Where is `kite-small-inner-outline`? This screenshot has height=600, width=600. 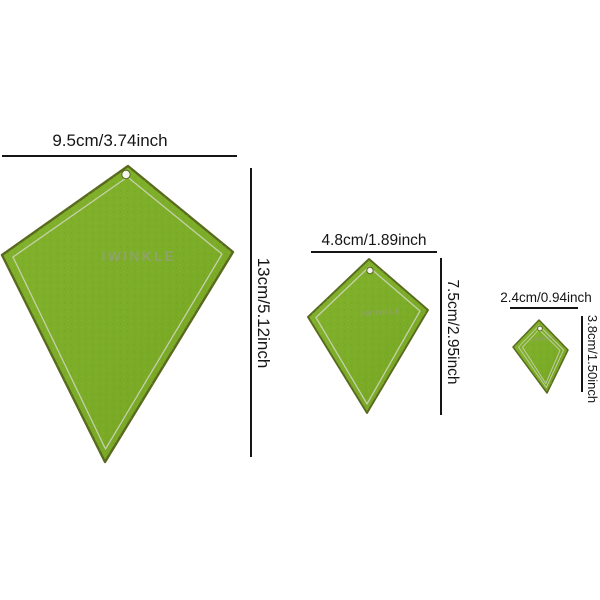
kite-small-inner-outline is located at coordinates (541, 356).